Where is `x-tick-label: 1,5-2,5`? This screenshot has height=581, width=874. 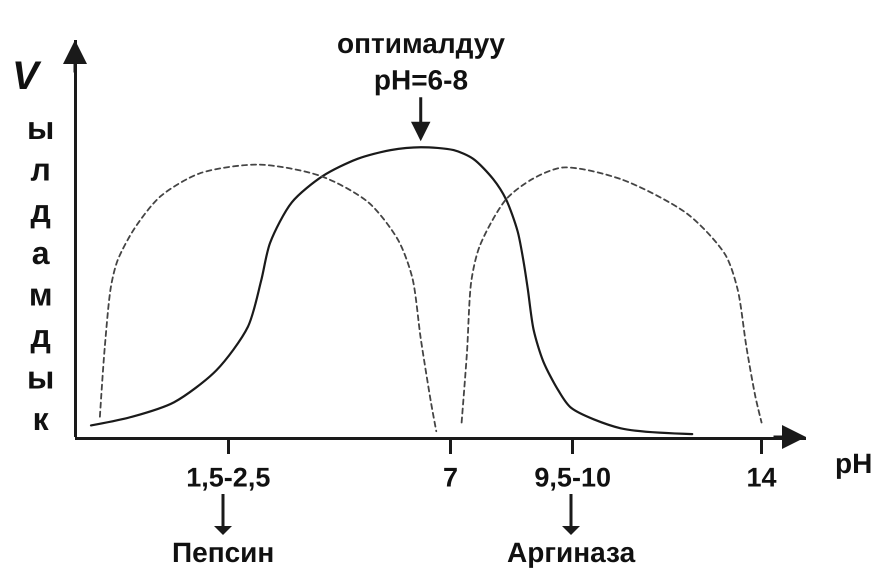 x-tick-label: 1,5-2,5 is located at coordinates (228, 477).